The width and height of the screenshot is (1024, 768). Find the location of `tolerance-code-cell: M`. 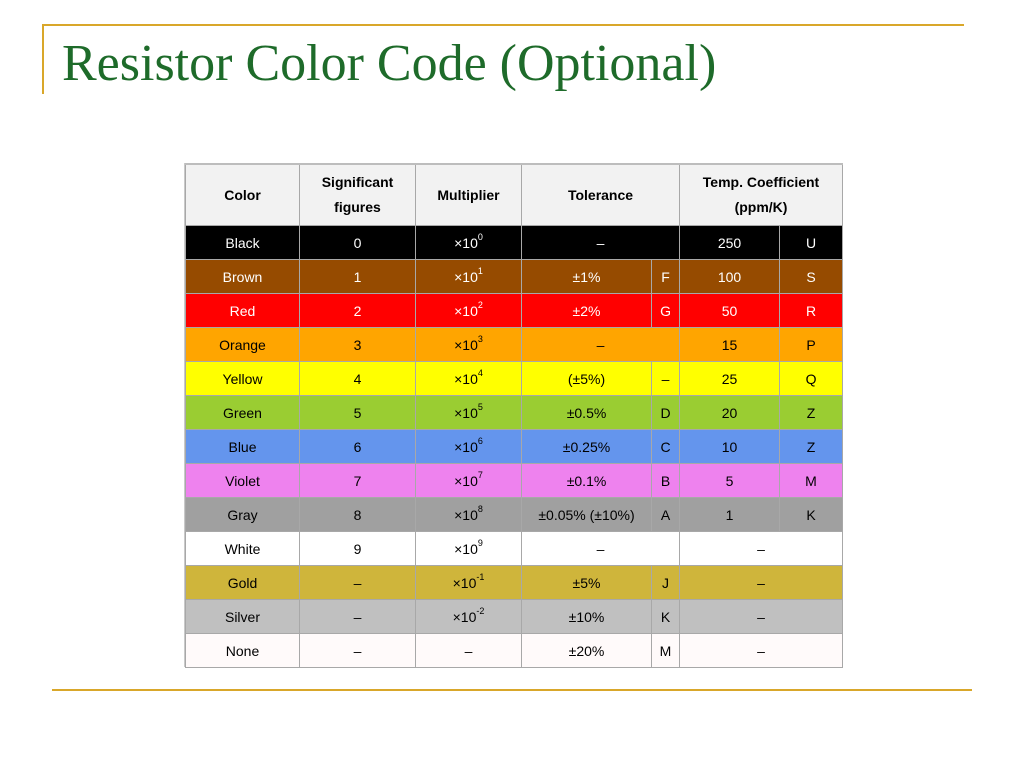

tolerance-code-cell: M is located at coordinates (665, 650).